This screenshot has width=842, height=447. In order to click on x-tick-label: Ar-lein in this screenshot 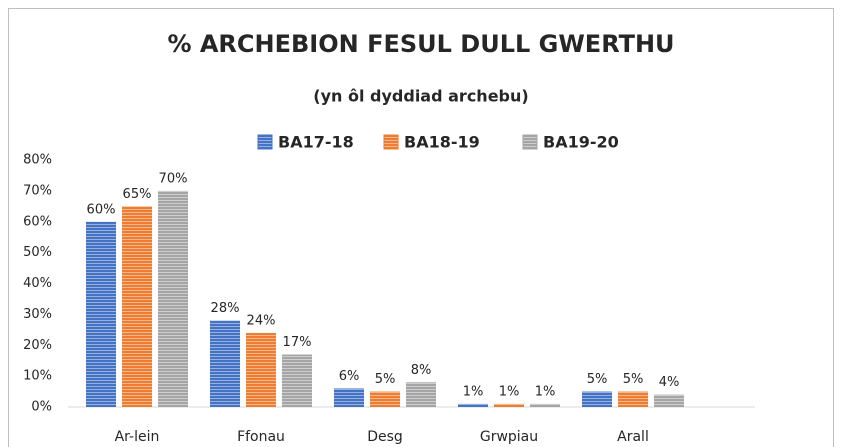, I will do `click(137, 437)`.